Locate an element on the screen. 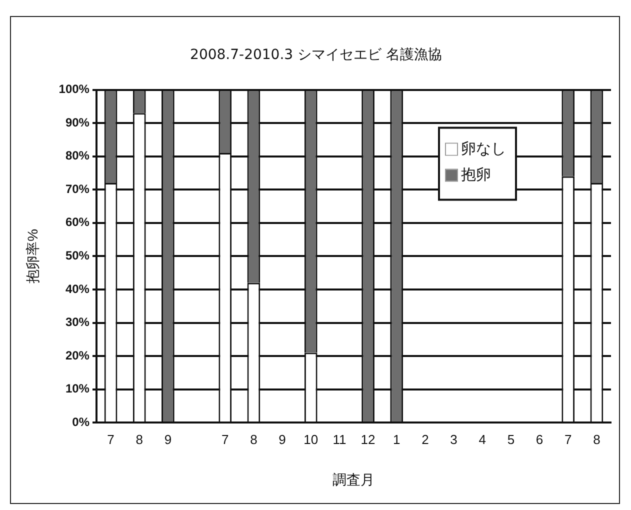 Image resolution: width=631 pixels, height=510 pixels. x-tick-label: 6 is located at coordinates (540, 439).